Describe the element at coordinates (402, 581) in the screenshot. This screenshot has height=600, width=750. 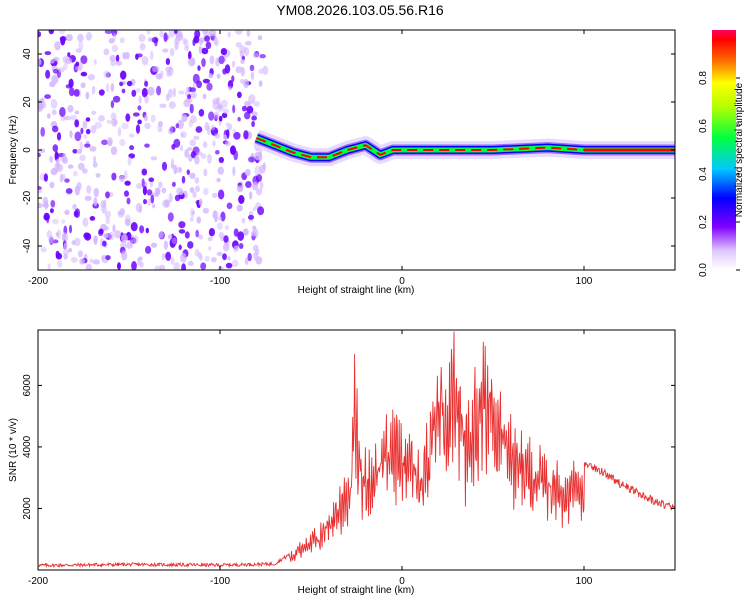
I see `x-tick-label: 0` at that location.